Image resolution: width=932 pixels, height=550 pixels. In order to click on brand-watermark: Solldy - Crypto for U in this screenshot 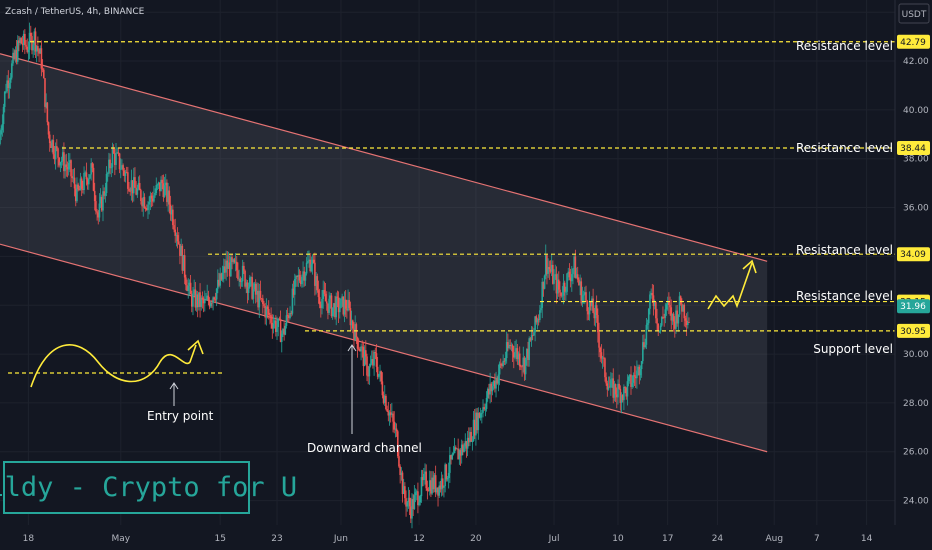, I will do `click(148, 487)`.